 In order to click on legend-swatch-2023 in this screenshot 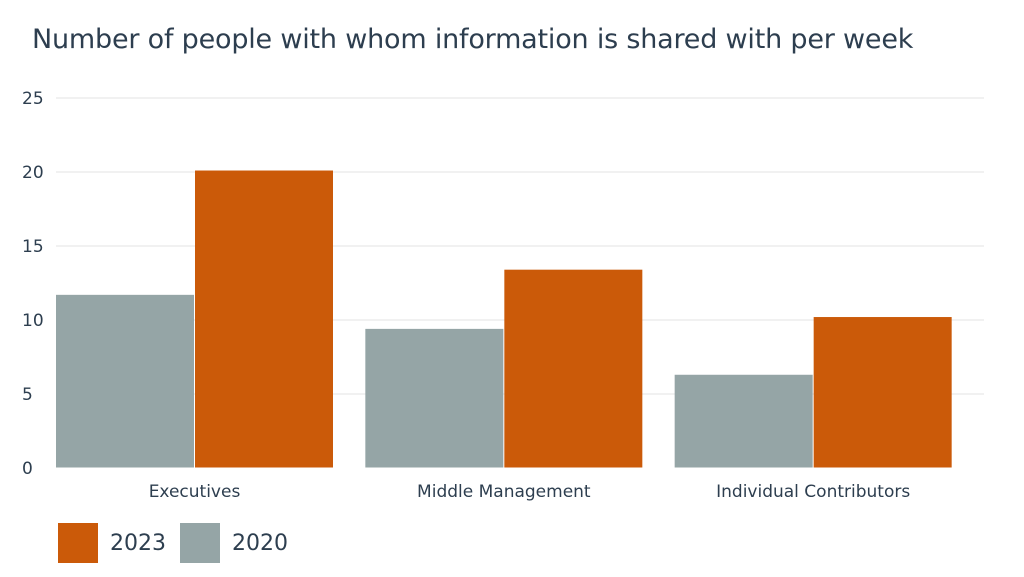, I will do `click(78, 543)`.